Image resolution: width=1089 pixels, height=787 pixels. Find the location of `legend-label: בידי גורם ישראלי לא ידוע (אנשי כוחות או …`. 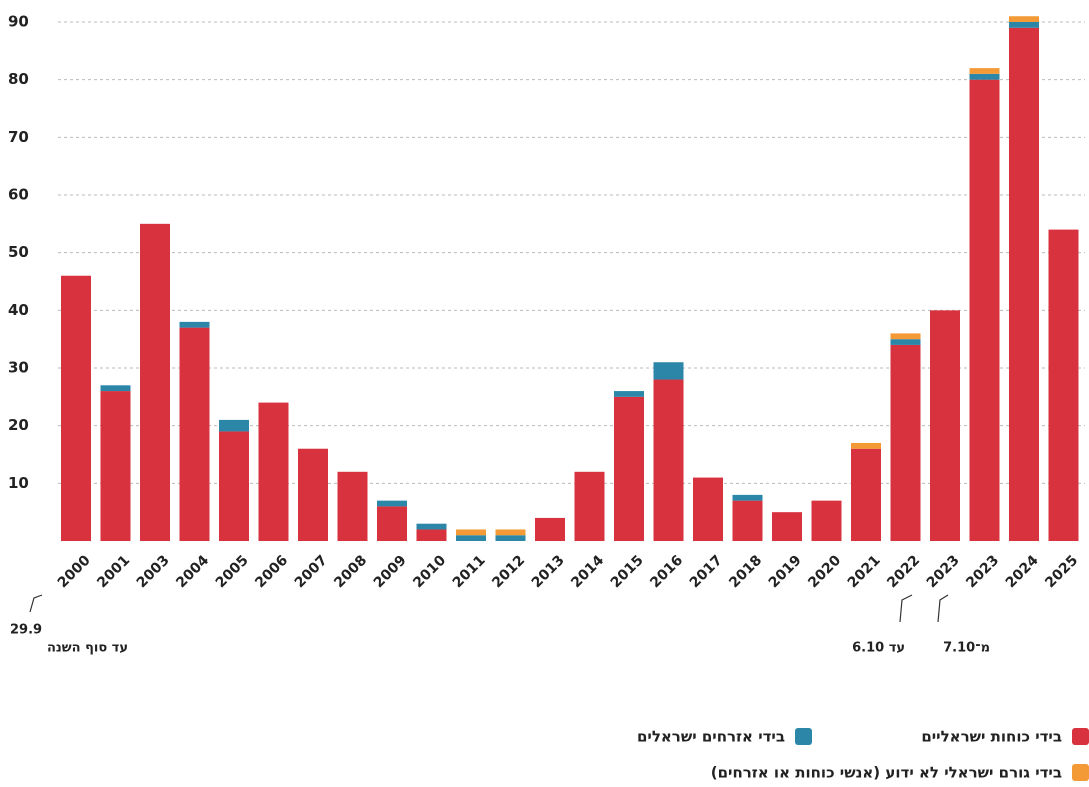

legend-label: בידי גורם ישראלי לא ידוע (אנשי כוחות או … is located at coordinates (886, 773).